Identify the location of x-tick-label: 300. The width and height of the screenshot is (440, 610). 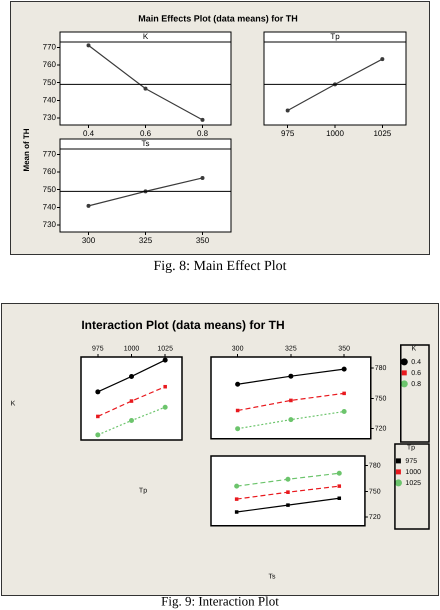
(89, 241).